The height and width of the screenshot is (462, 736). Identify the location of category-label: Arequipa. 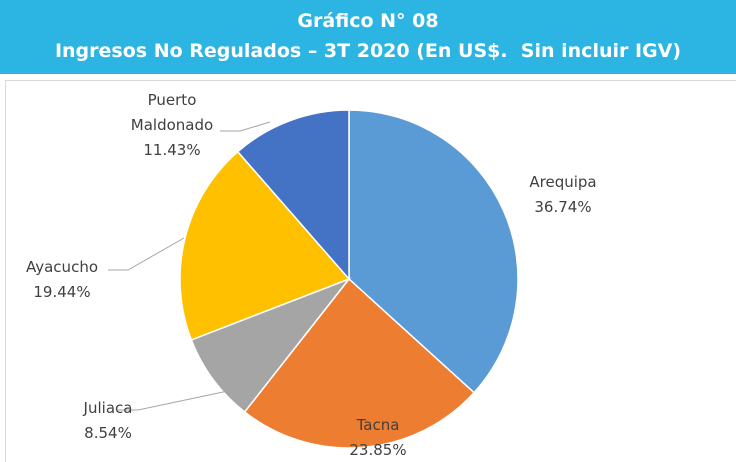
(563, 182).